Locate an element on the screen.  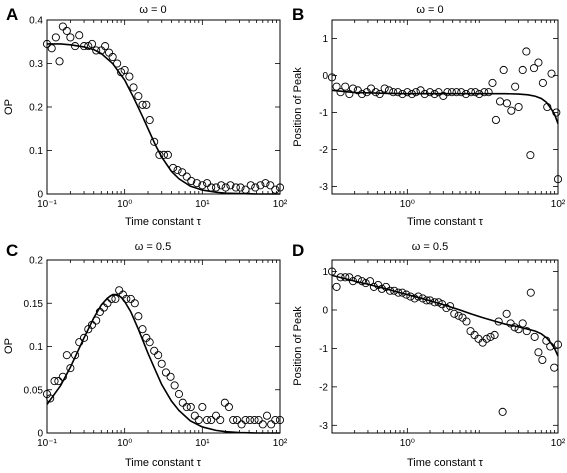
panel-a-x-tick-label: 10⁰ is located at coordinates (124, 204).